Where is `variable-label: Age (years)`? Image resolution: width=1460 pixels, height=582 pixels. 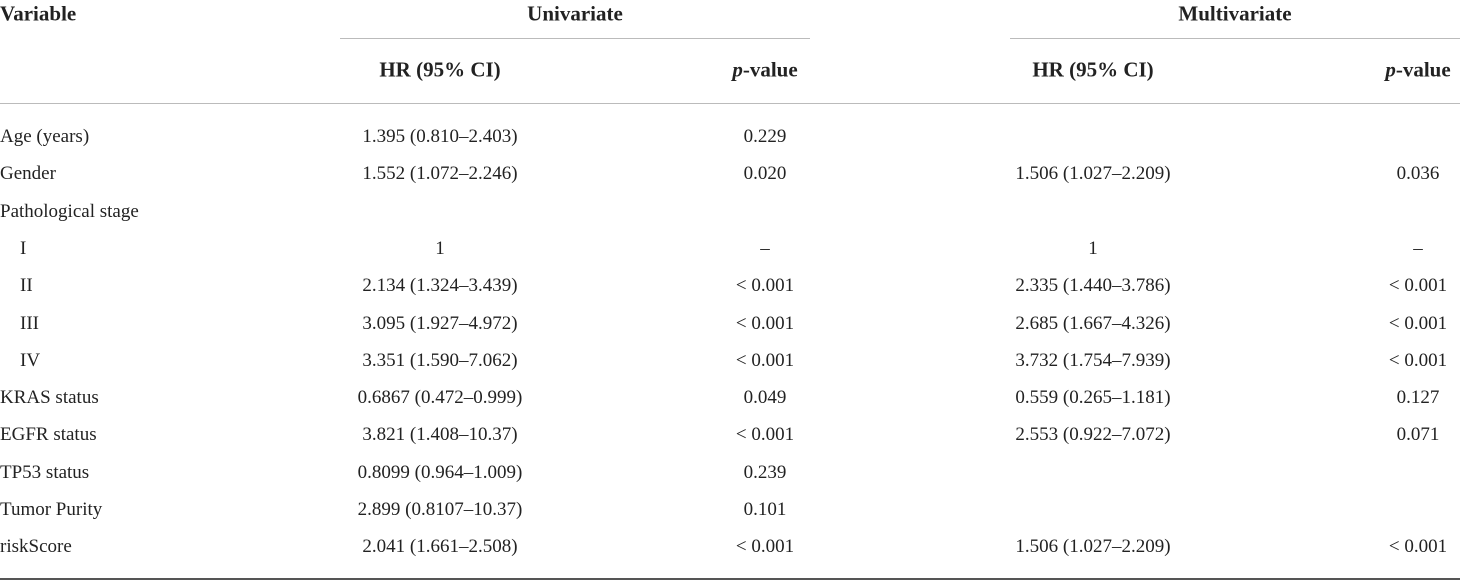 variable-label: Age (years) is located at coordinates (45, 136).